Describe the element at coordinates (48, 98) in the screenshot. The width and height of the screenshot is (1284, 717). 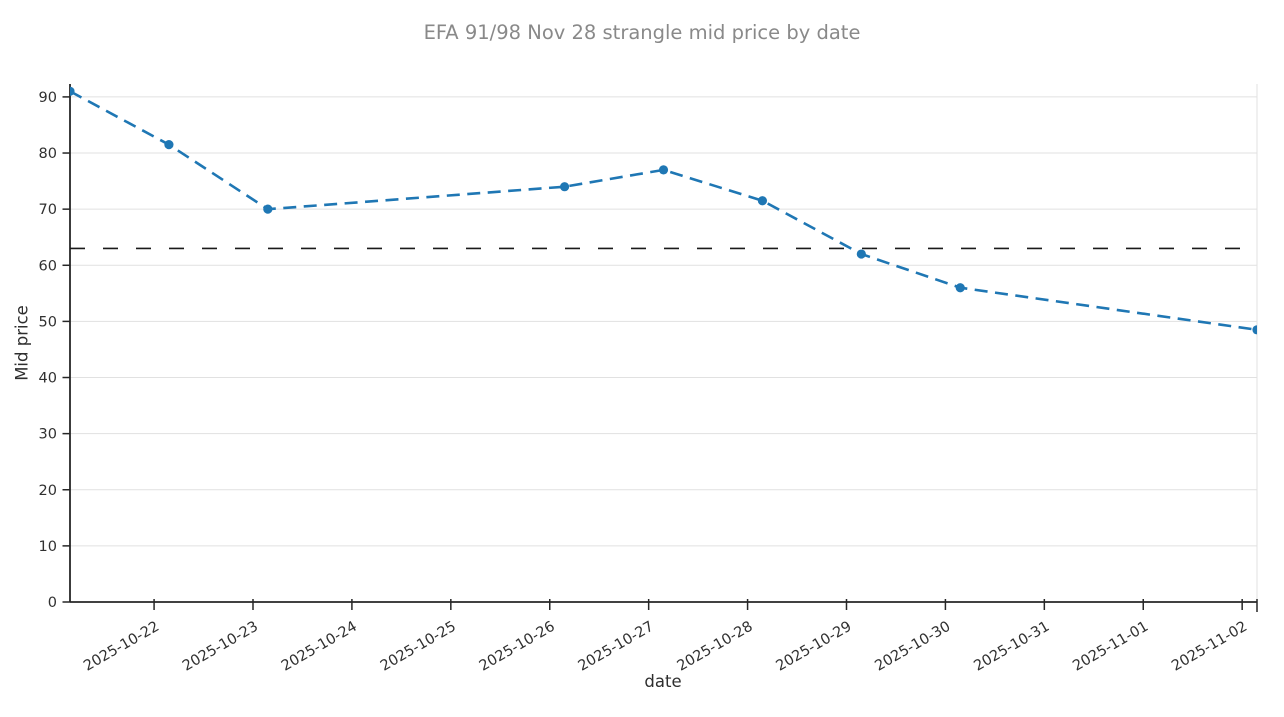
I see `y-tick-label: 90` at that location.